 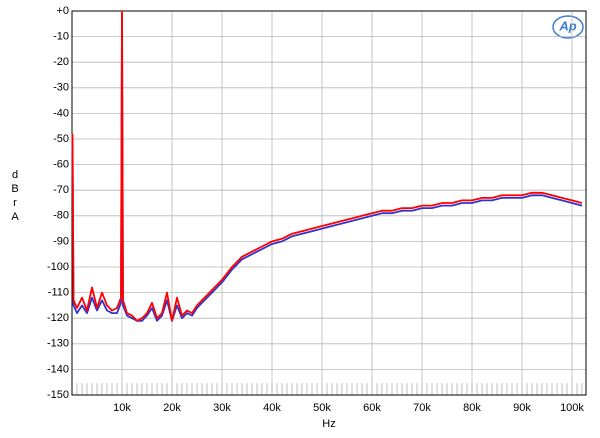 I want to click on x-tick-label: 30k, so click(x=222, y=408).